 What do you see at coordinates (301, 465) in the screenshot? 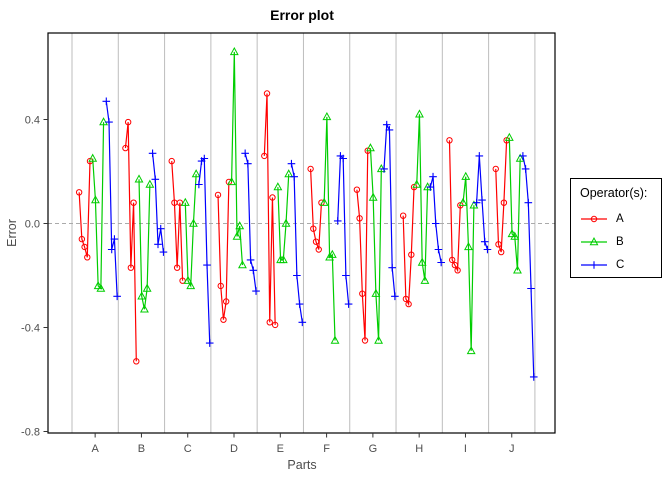
I see `x-axis-title: Parts` at bounding box center [301, 465].